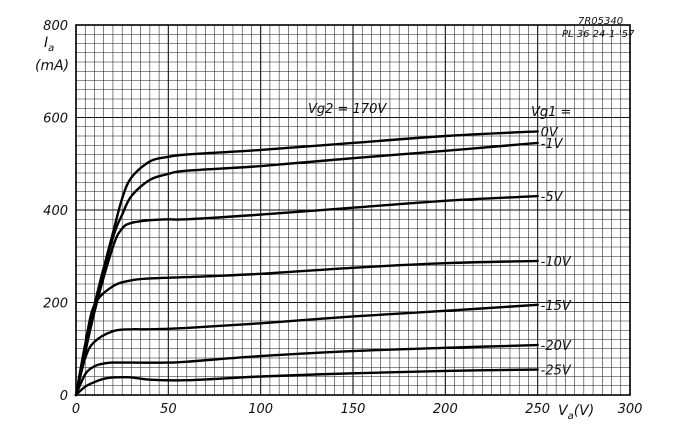 Image resolution: width=687 pixels, height=442 pixels. What do you see at coordinates (552, 197) in the screenshot?
I see `curve-label: -5V` at bounding box center [552, 197].